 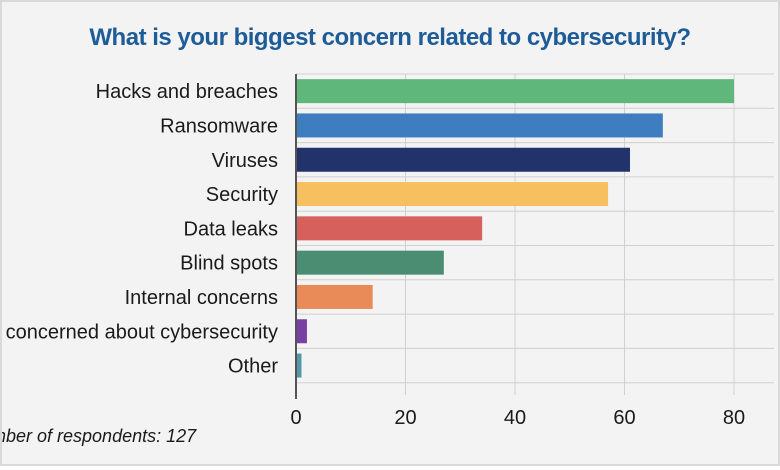 What do you see at coordinates (245, 161) in the screenshot?
I see `category-label: Viruses` at bounding box center [245, 161].